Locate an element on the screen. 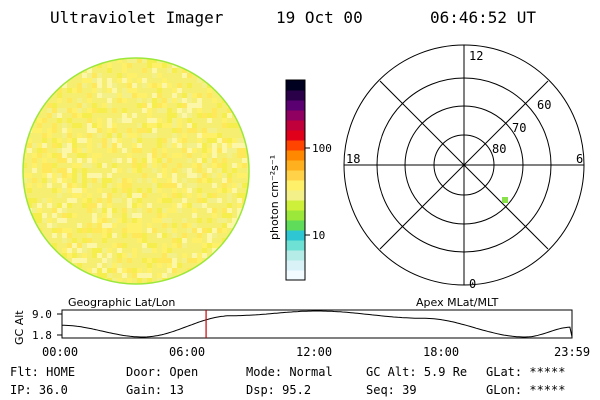 The height and width of the screenshot is (400, 600). status-glon: GLon: ***** is located at coordinates (526, 390).